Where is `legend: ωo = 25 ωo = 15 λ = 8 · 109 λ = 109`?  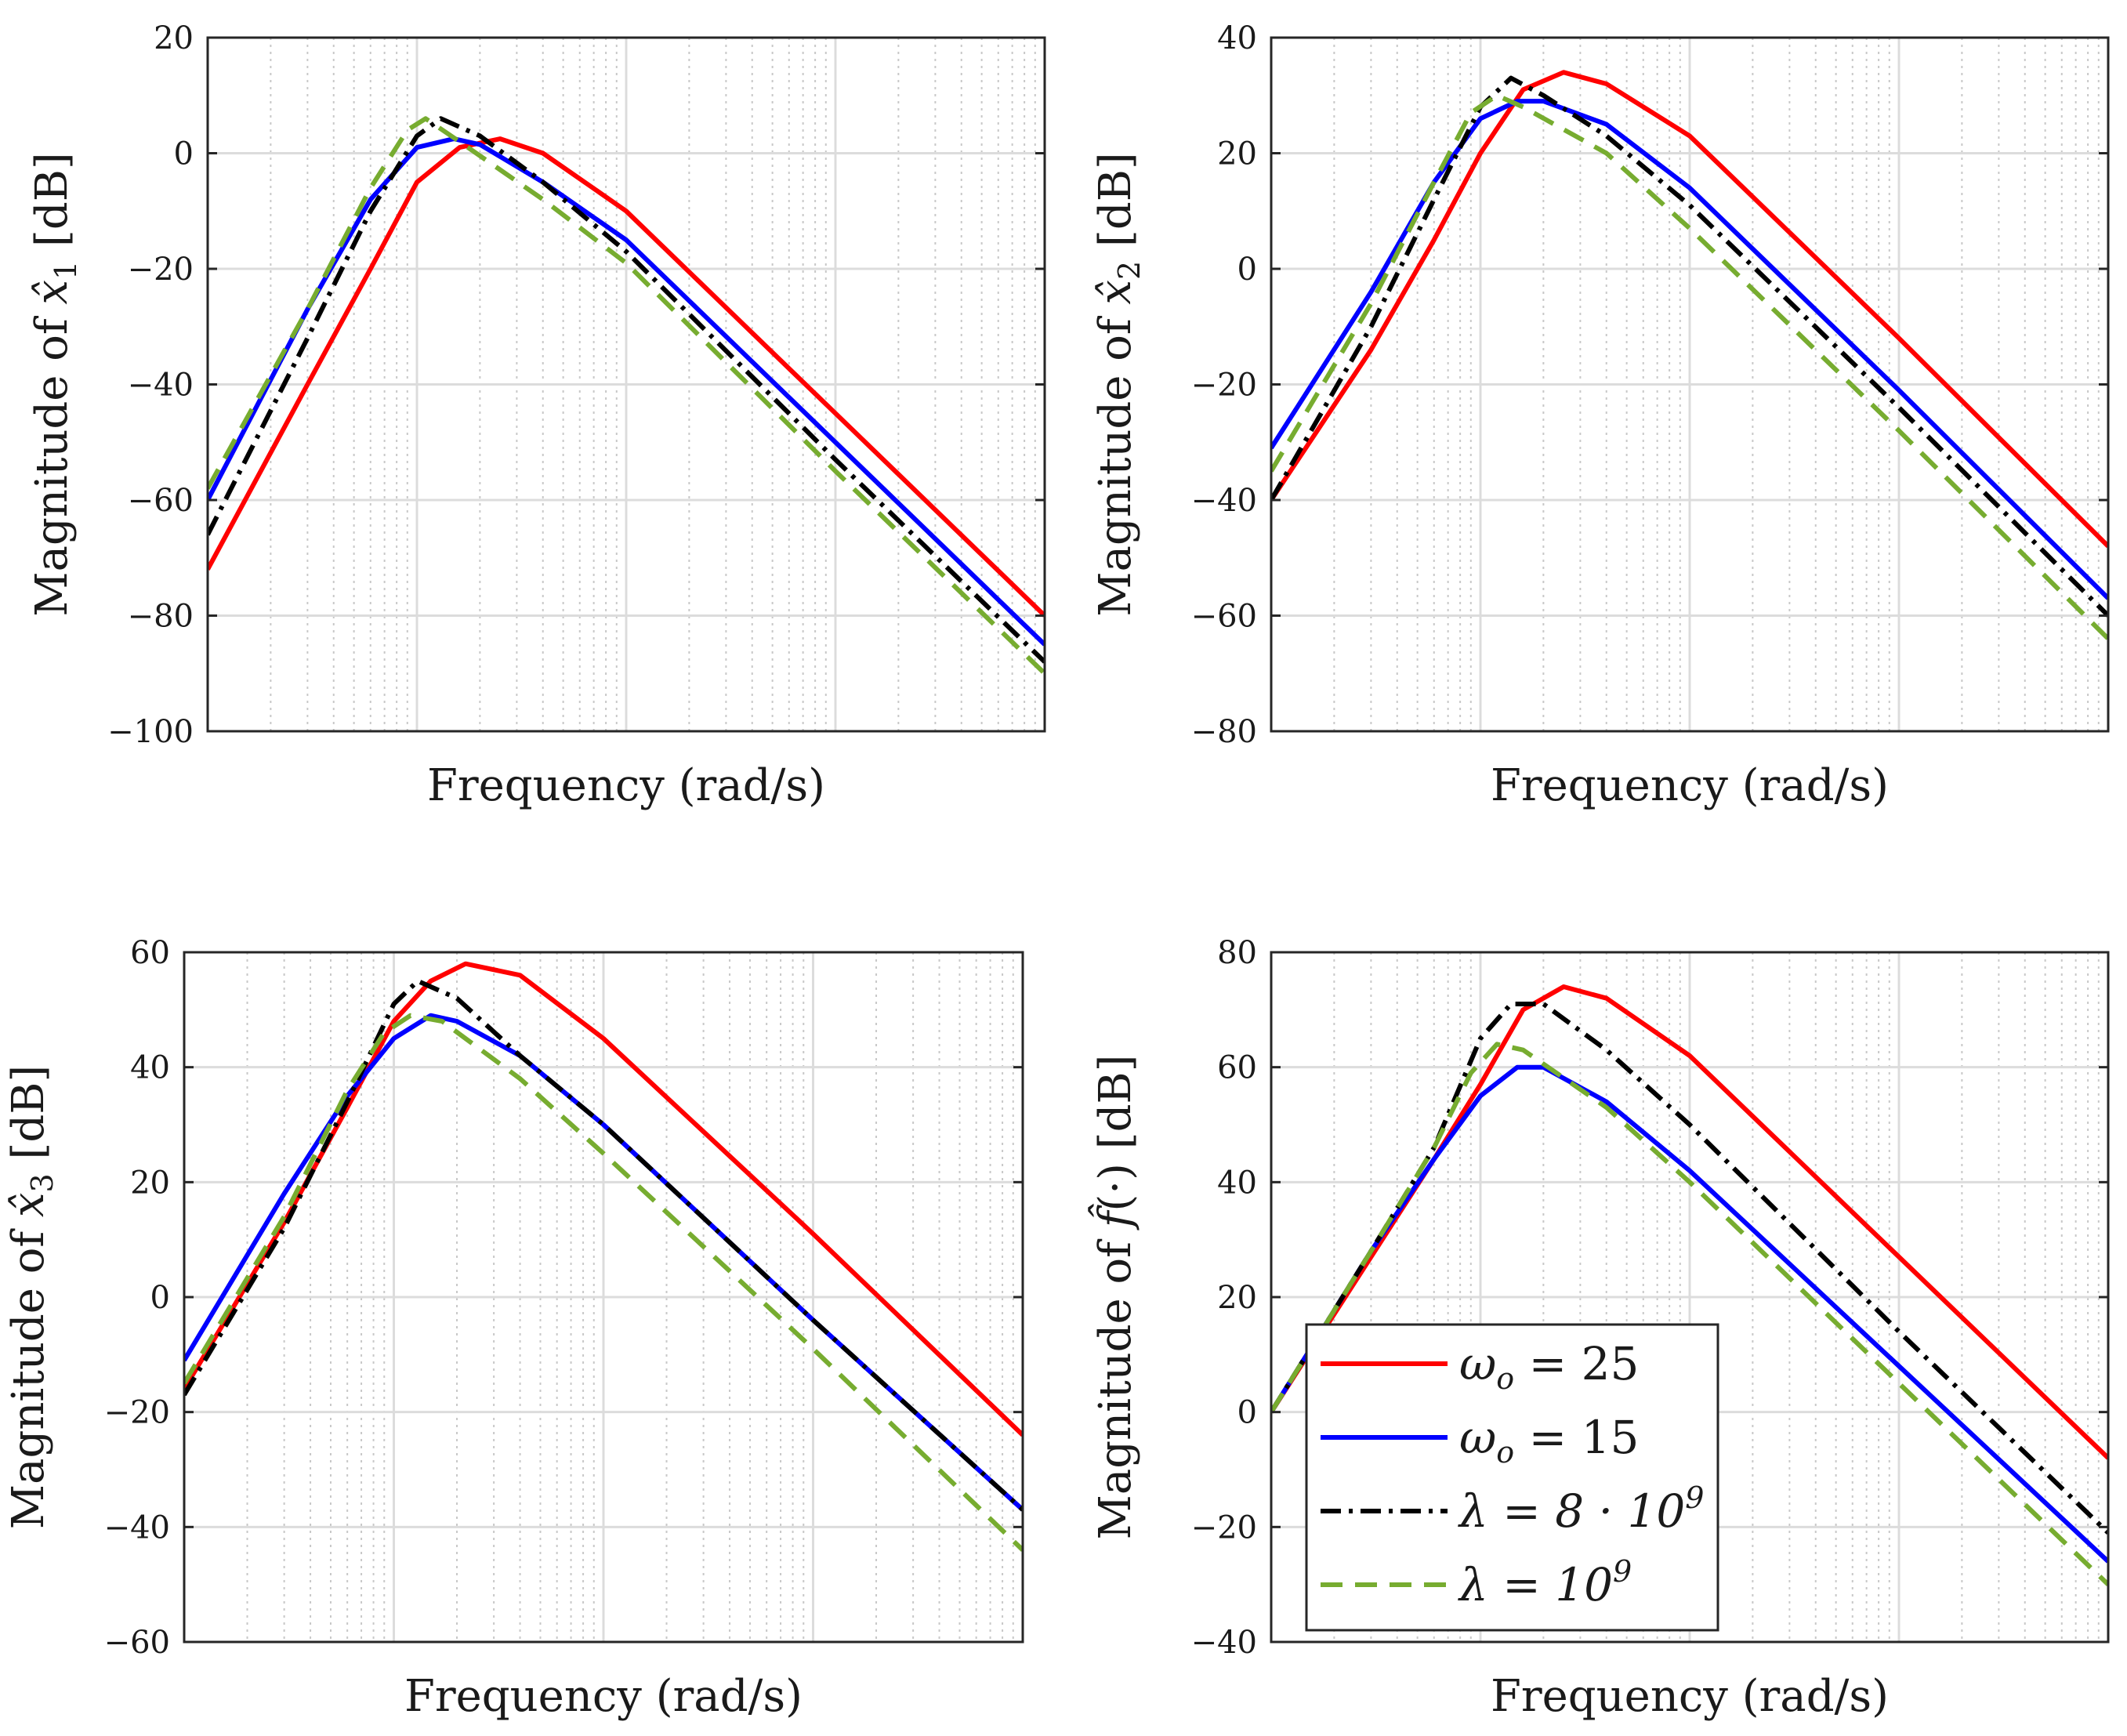
legend: ωo = 25 ωo = 15 λ = 8 · 109 λ = 109 is located at coordinates (1512, 1477).